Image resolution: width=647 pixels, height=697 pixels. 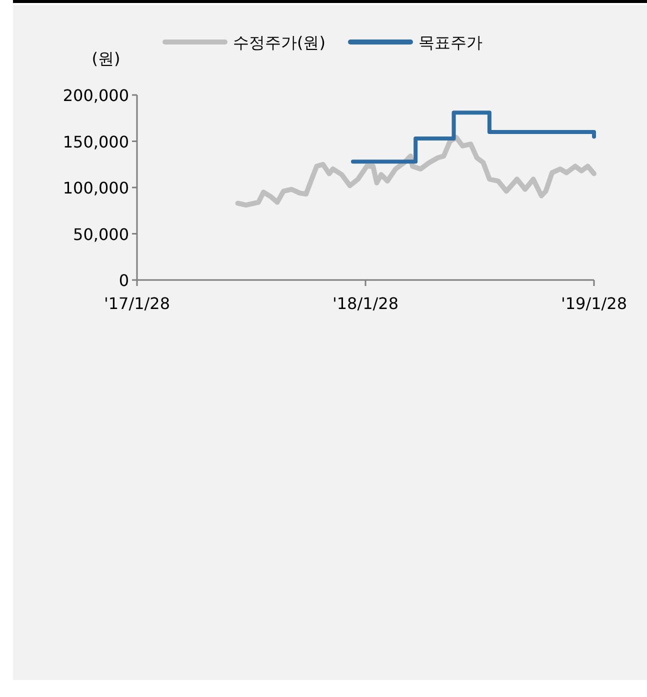 What do you see at coordinates (95, 188) in the screenshot?
I see `y-tick-label: 100,000` at bounding box center [95, 188].